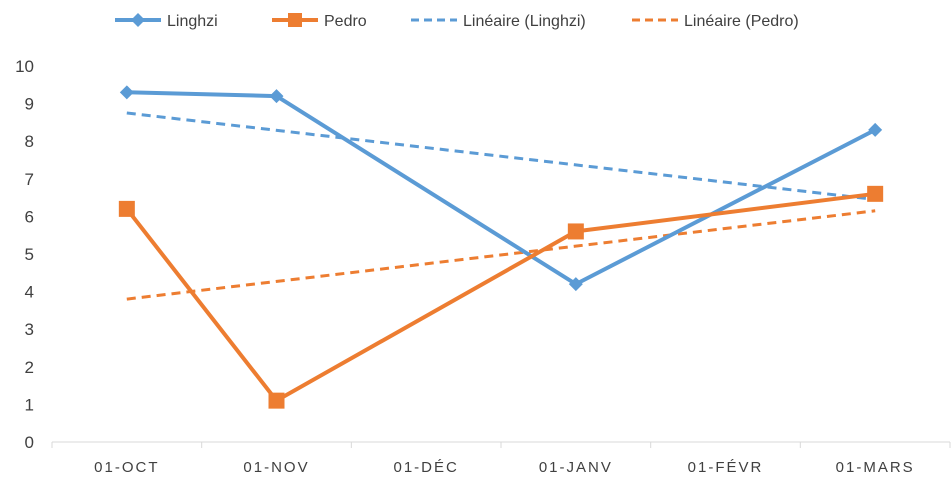 The image size is (952, 479). What do you see at coordinates (425, 467) in the screenshot?
I see `x-tick-label: 01-DÉC` at bounding box center [425, 467].